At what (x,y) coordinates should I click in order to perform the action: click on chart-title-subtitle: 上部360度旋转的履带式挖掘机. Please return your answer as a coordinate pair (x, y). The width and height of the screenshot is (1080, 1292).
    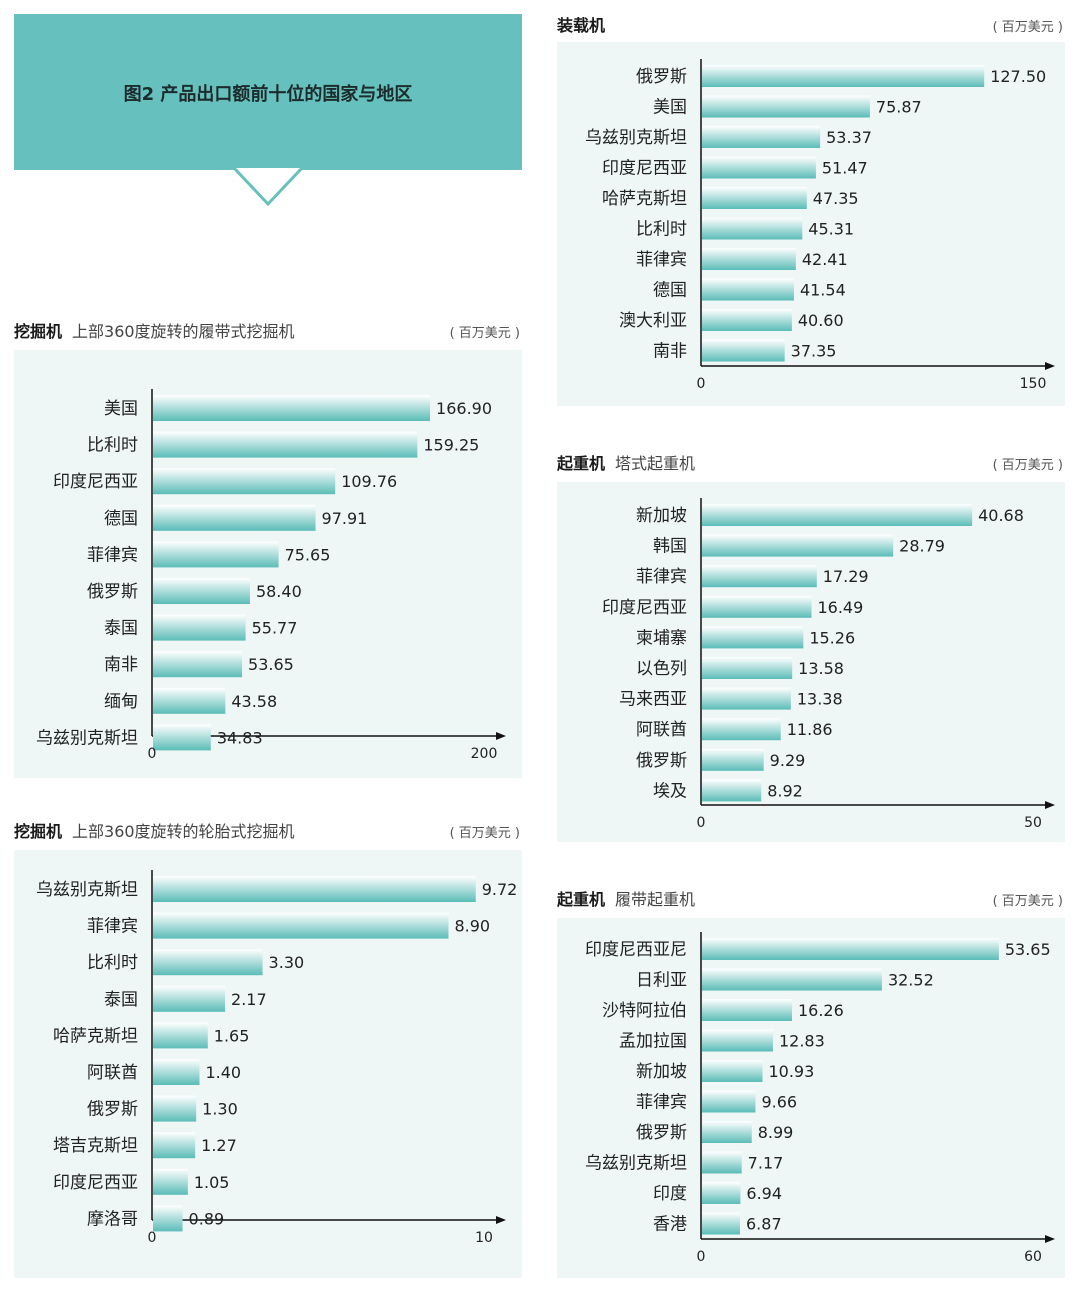
    Looking at the image, I should click on (183, 331).